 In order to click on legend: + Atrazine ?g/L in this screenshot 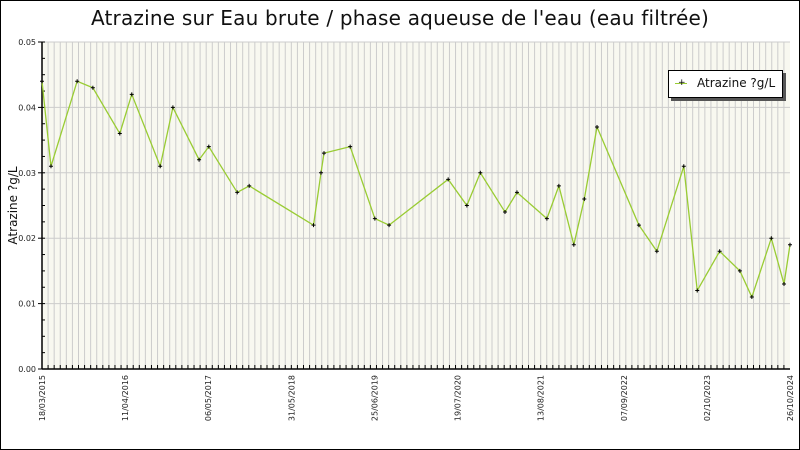, I will do `click(725, 84)`.